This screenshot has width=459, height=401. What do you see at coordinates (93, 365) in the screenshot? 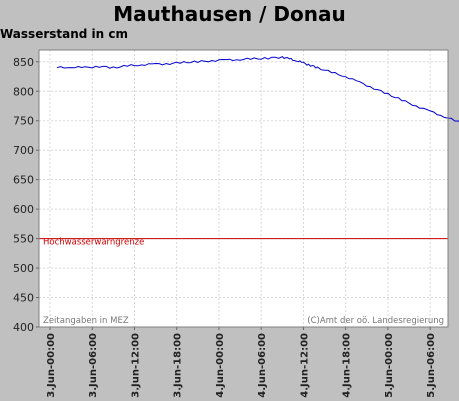
I see `x-tick-label: 3.Jun-06:00` at bounding box center [93, 365].